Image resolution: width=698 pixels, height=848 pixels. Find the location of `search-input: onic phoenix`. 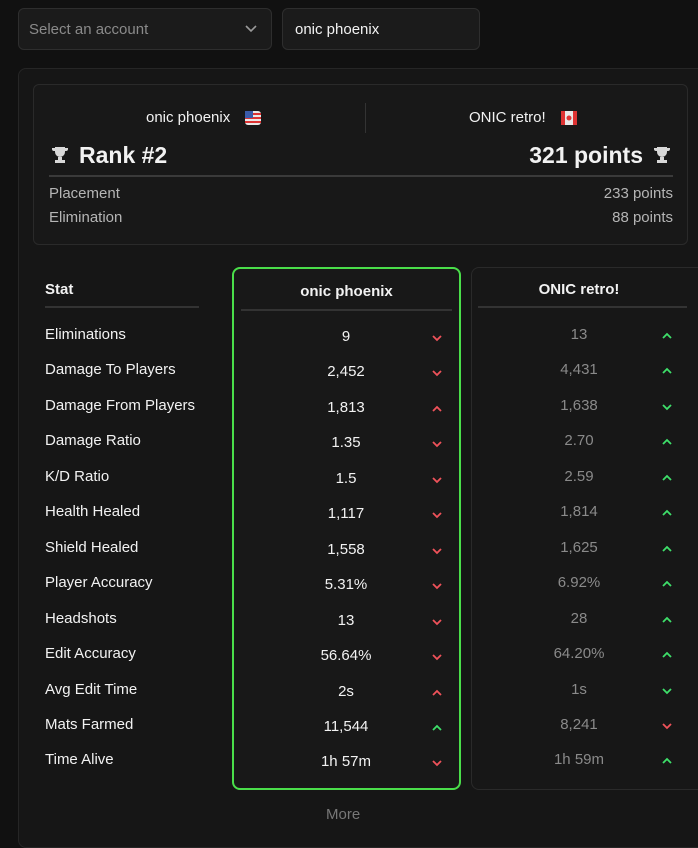

search-input: onic phoenix is located at coordinates (381, 29).